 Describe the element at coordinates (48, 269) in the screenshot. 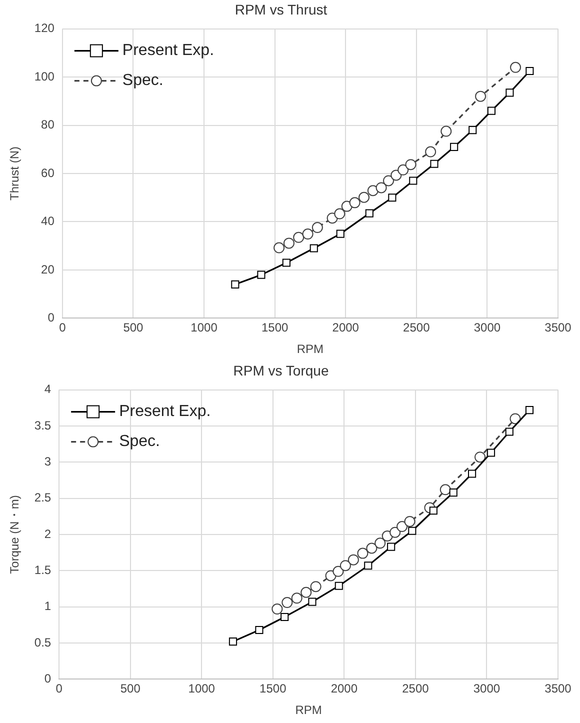

I see `y-tick-label: 20` at that location.